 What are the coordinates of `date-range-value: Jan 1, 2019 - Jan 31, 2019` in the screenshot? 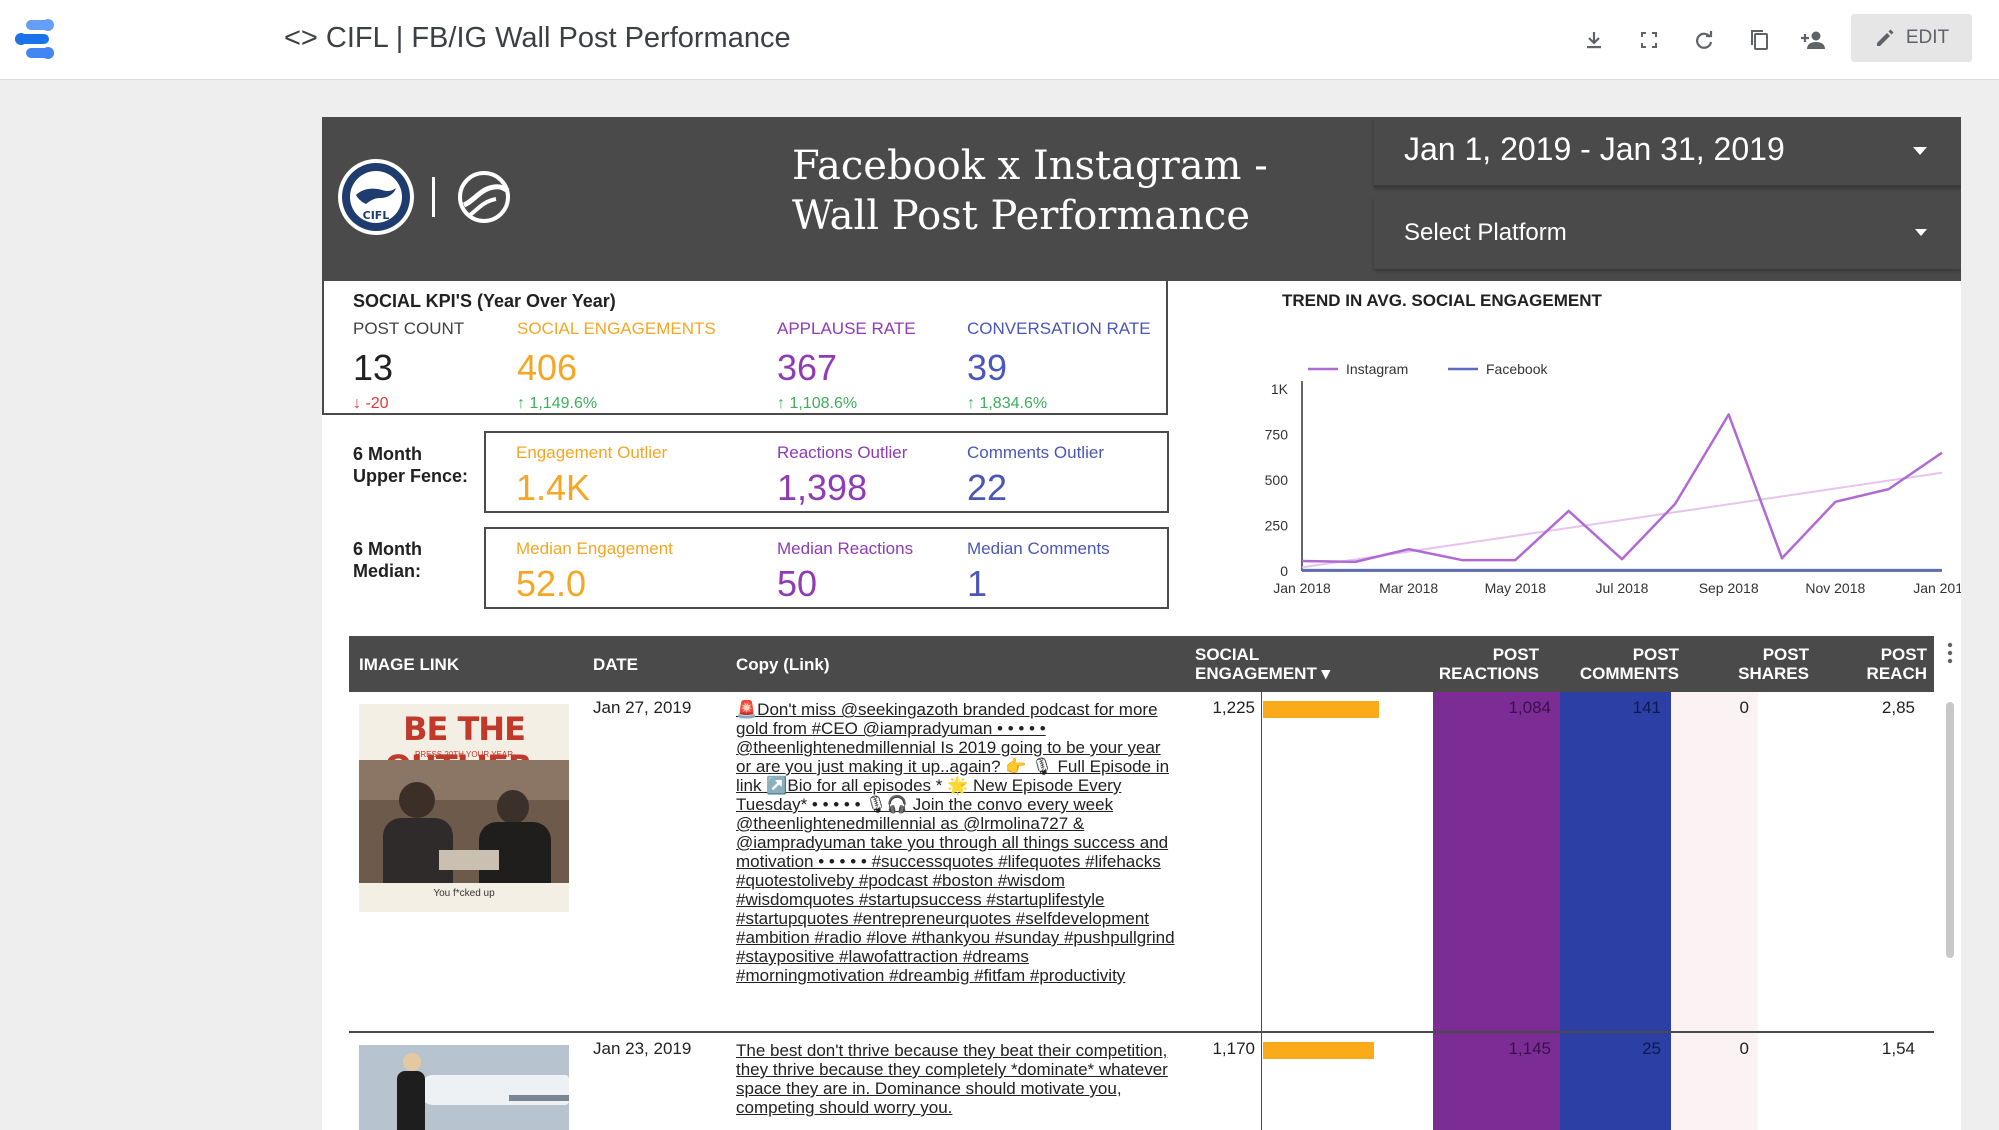 It's located at (1594, 149).